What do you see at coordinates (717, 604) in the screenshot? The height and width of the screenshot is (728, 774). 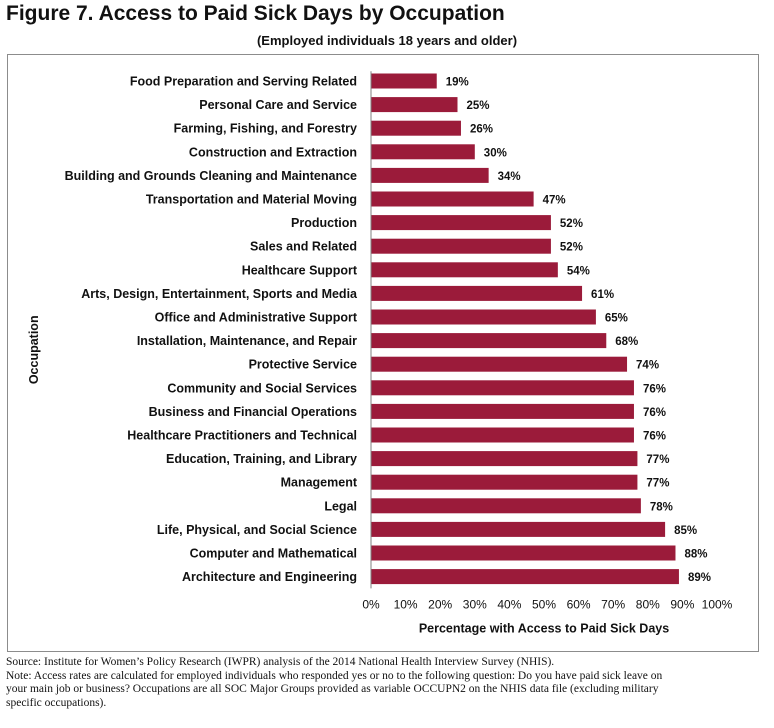 I see `x-tick-label: 100%` at bounding box center [717, 604].